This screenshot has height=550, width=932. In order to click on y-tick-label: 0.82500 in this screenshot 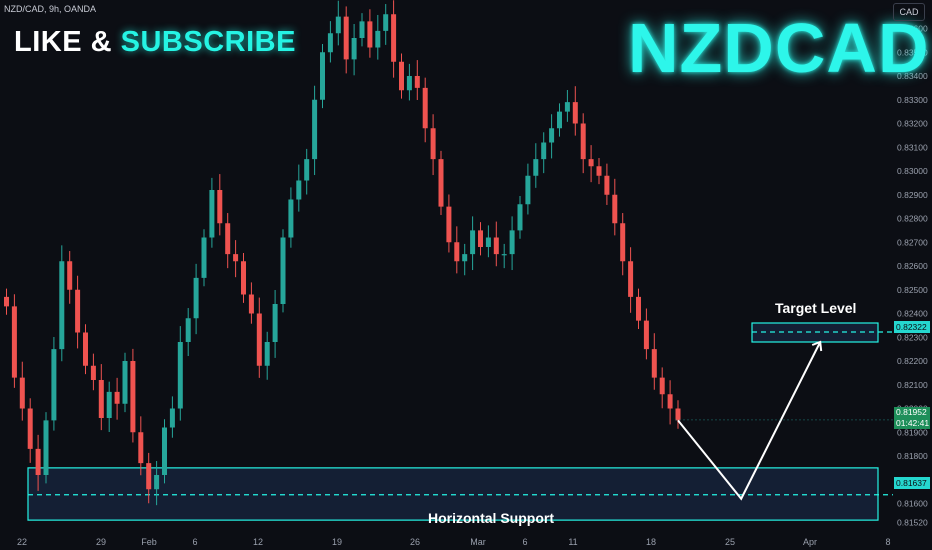, I will do `click(912, 290)`.